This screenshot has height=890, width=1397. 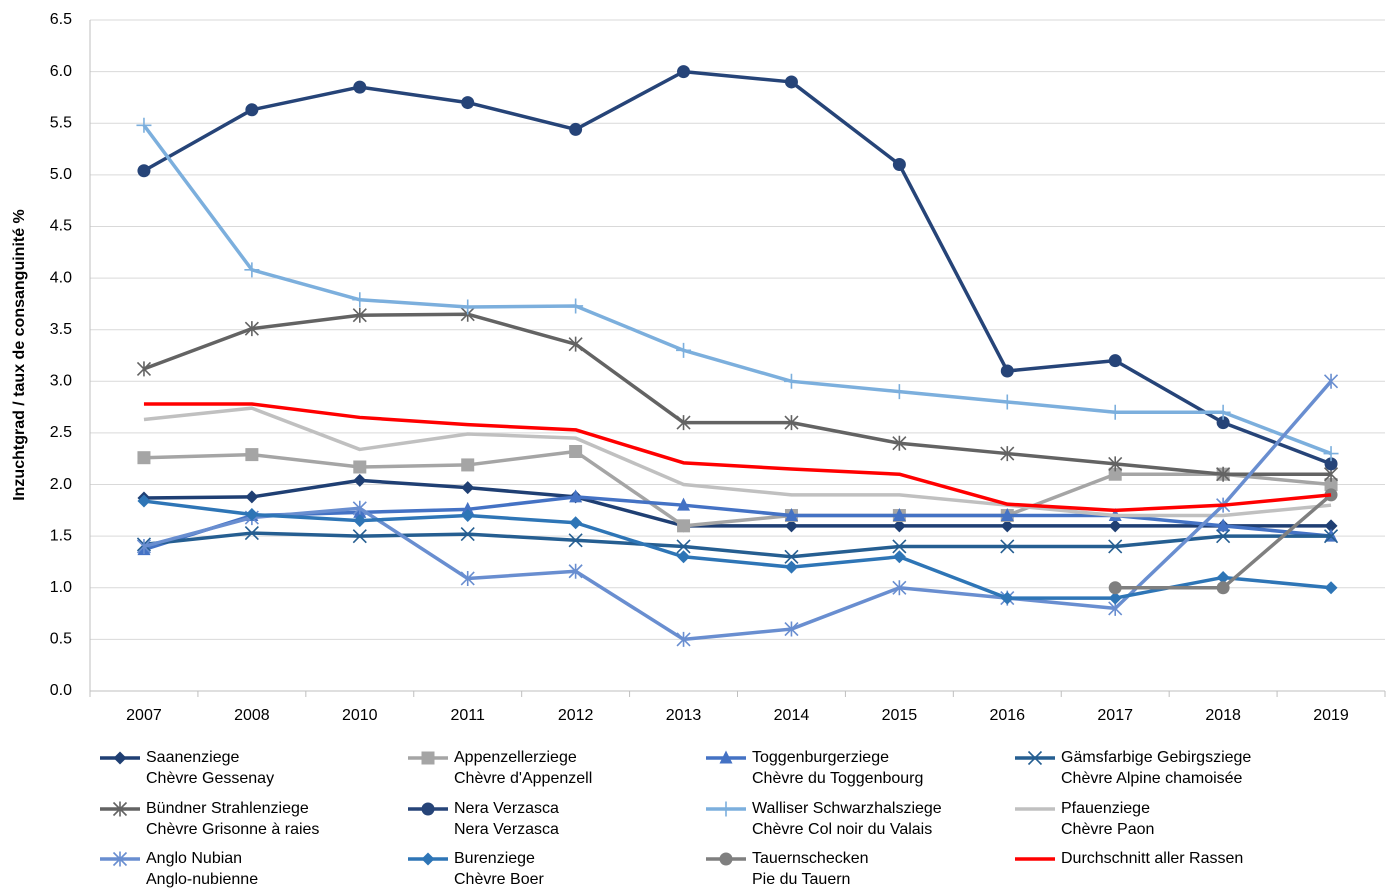 I want to click on y-tick-label: 0.5, so click(x=61, y=639).